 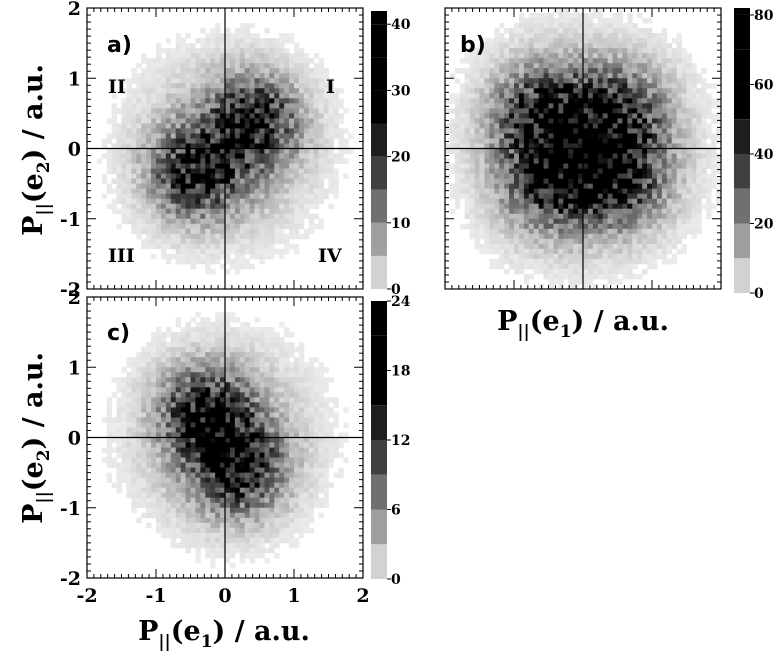 I want to click on heatmap-c, so click(x=225, y=440).